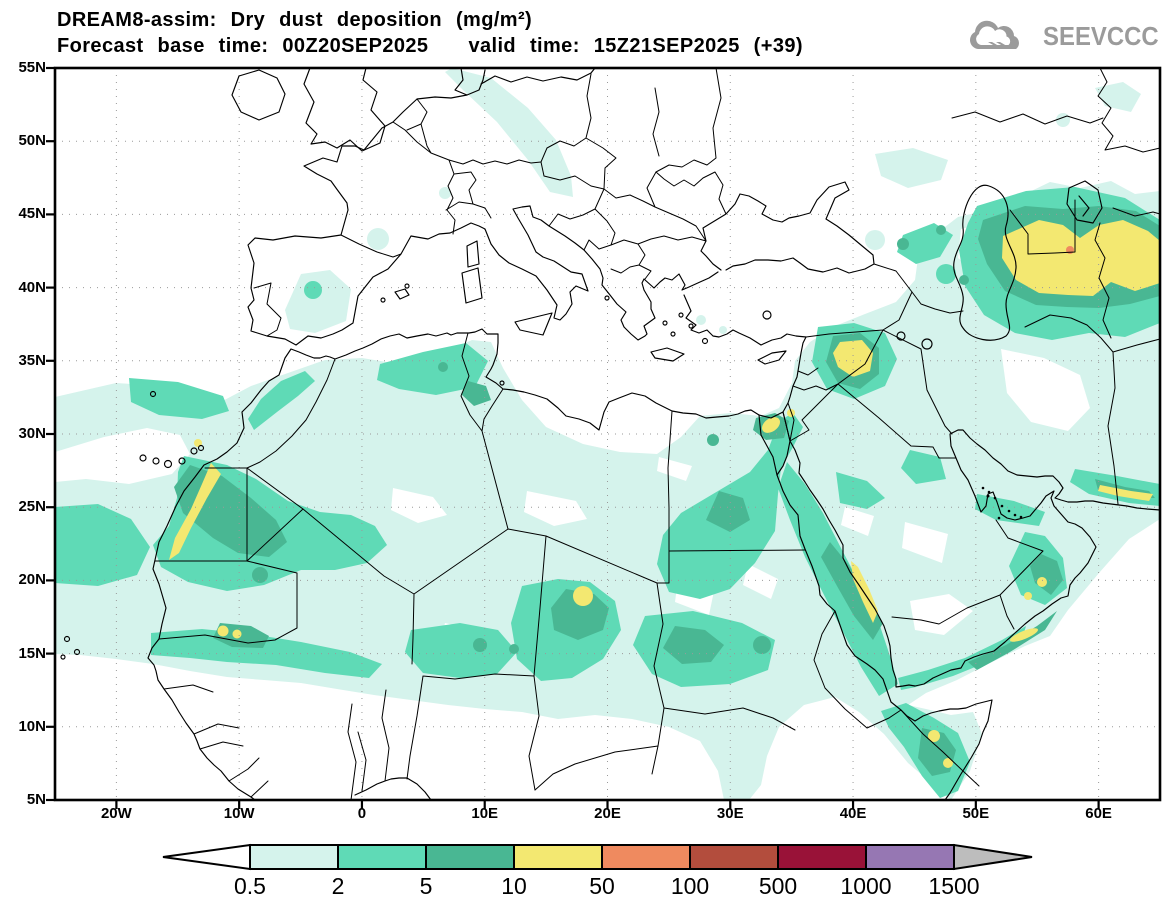 The height and width of the screenshot is (907, 1165). What do you see at coordinates (206, 857) in the screenshot?
I see `legend-under-arrow` at bounding box center [206, 857].